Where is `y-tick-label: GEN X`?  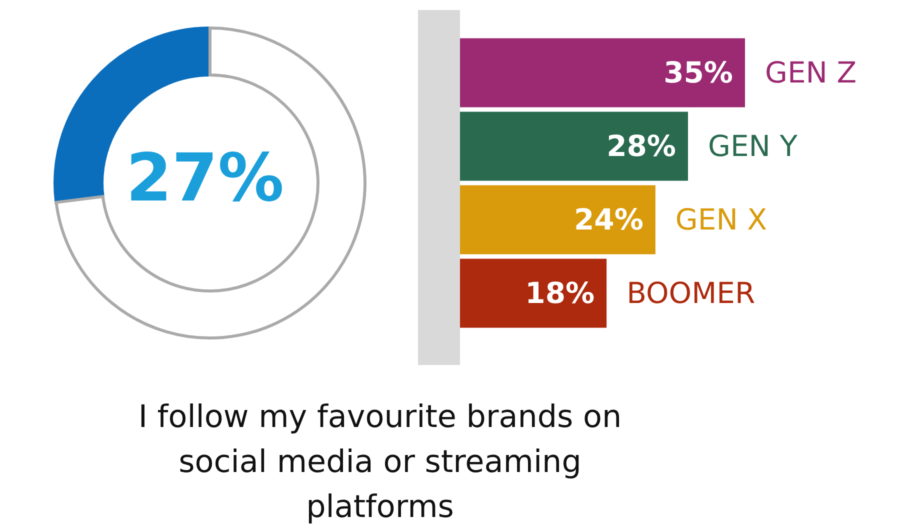 y-tick-label: GEN X is located at coordinates (721, 219).